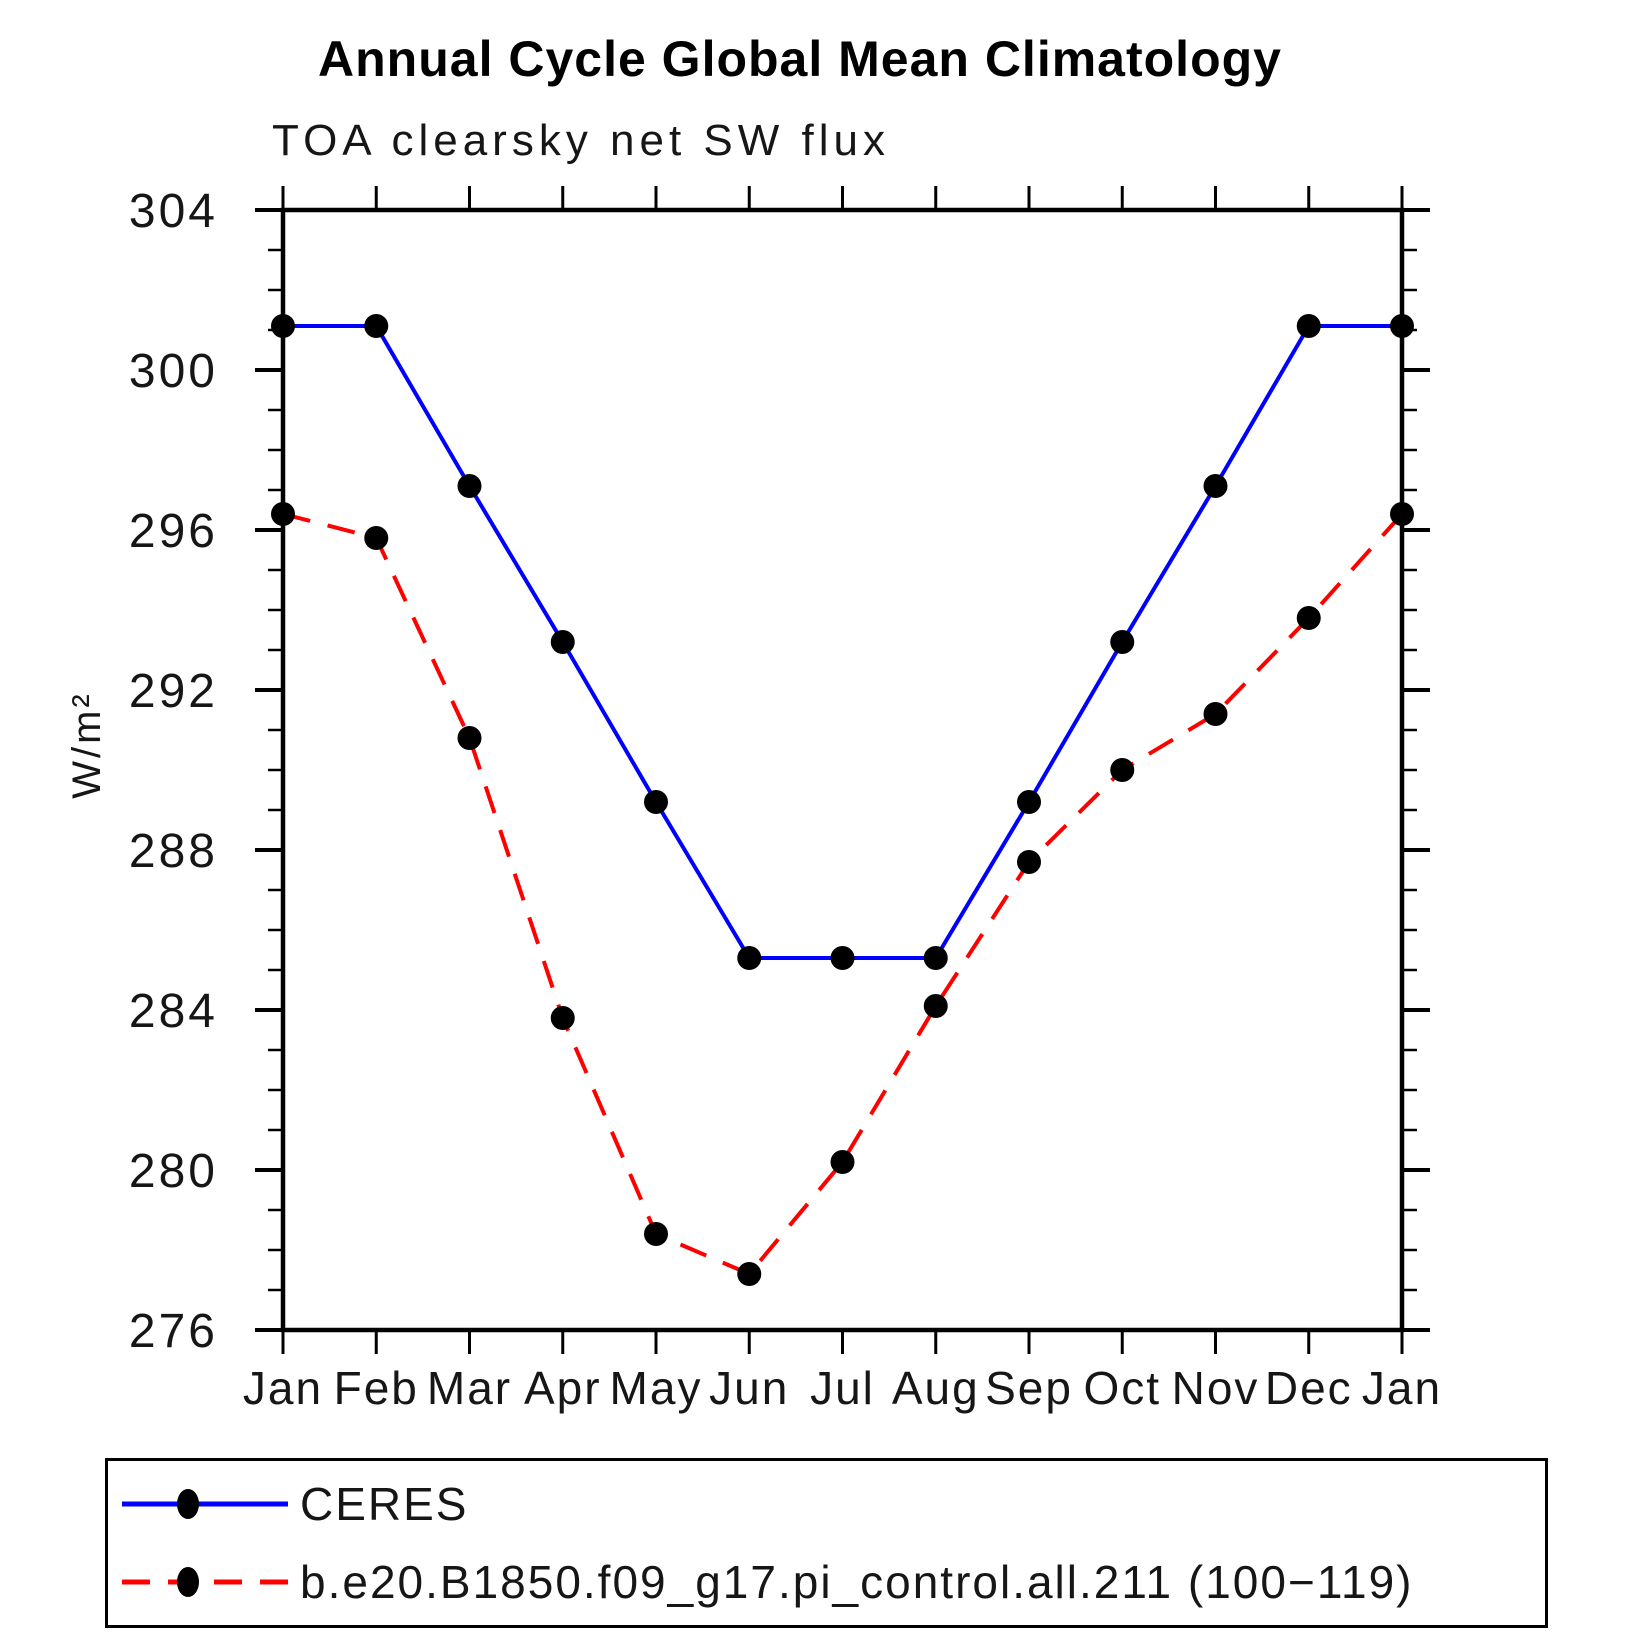 The height and width of the screenshot is (1647, 1647). Describe the element at coordinates (563, 1388) in the screenshot. I see `x-tick-label: Apr` at that location.